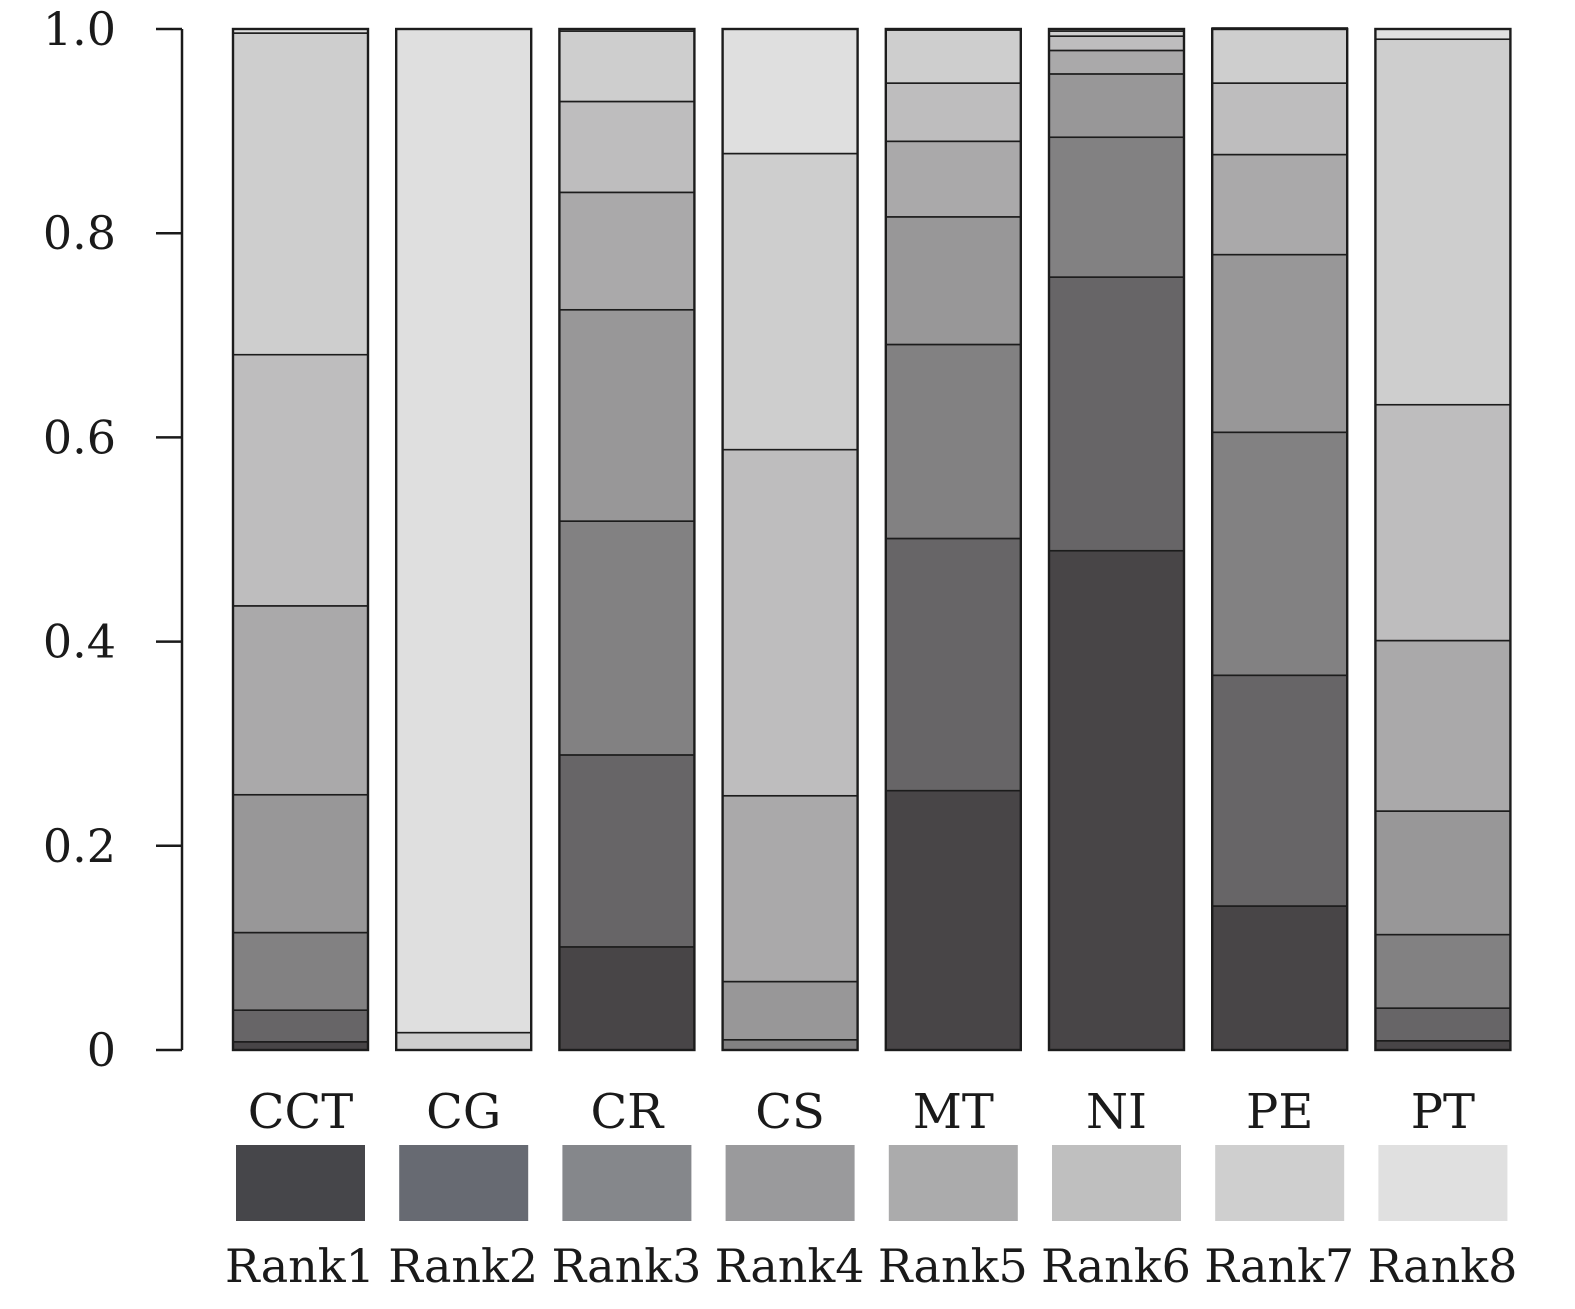 This screenshot has height=1309, width=1575. Describe the element at coordinates (627, 147) in the screenshot. I see `bar-segment-cr-rank6` at that location.